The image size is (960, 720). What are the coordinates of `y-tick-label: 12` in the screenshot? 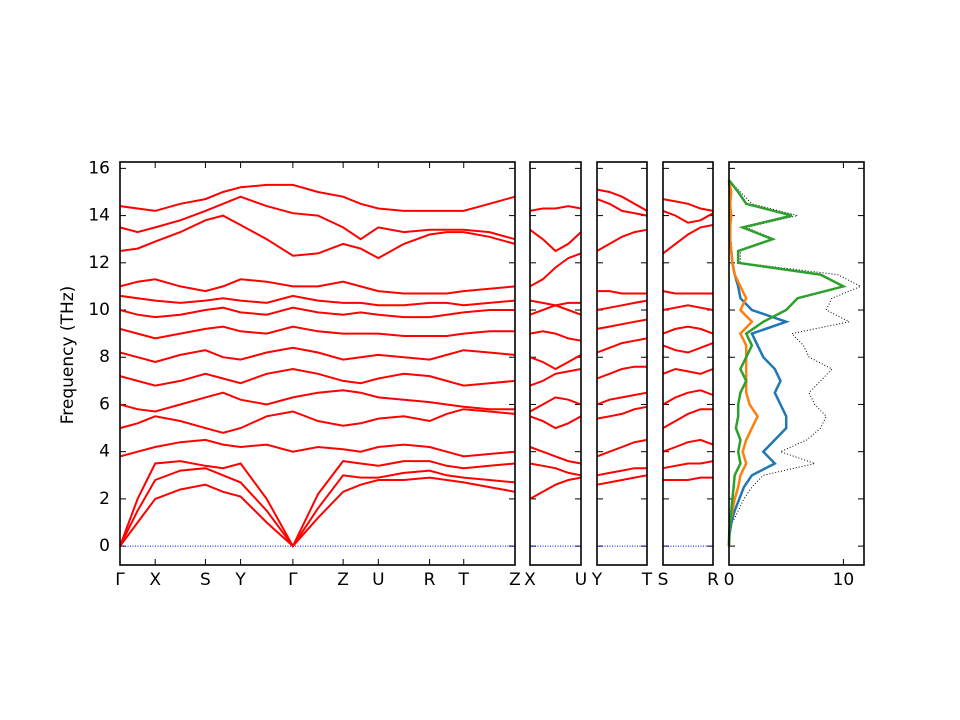 It's located at (99, 263).